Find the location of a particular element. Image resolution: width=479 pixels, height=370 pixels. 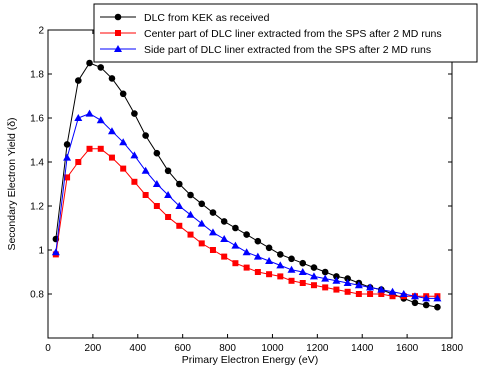

y-tick-label: 1.4 is located at coordinates (37, 163).